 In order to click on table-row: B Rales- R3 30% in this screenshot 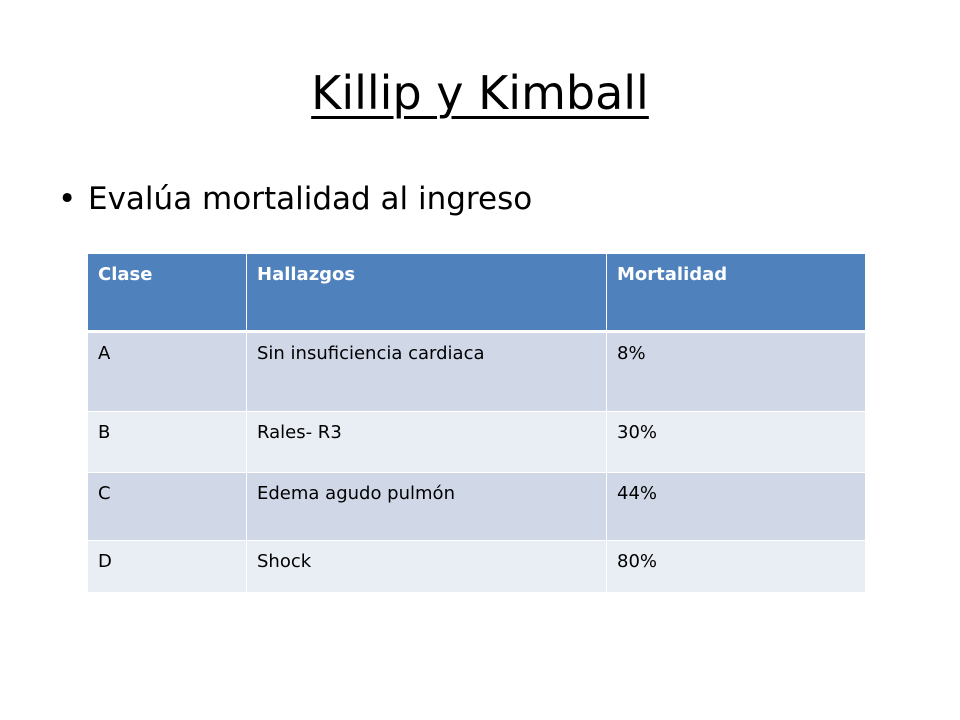, I will do `click(476, 442)`.